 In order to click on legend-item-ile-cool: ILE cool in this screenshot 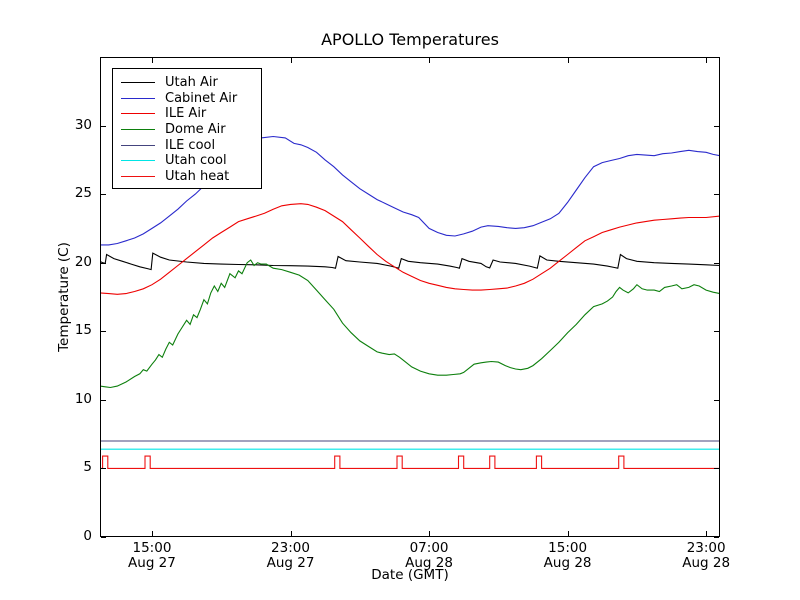, I will do `click(188, 145)`.